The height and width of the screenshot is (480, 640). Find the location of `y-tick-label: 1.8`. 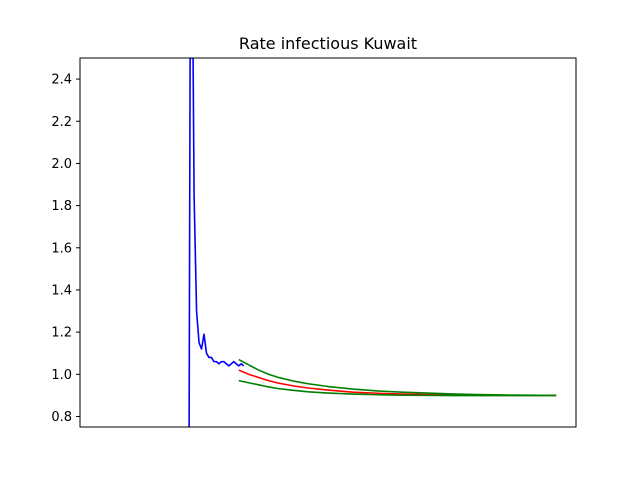

y-tick-label: 1.8 is located at coordinates (61, 206).